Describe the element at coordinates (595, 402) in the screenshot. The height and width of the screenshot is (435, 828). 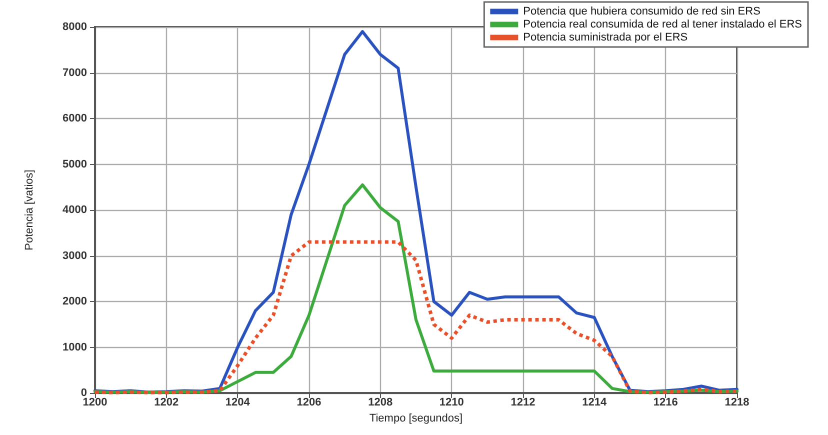
I see `x-tick-label: 1214` at that location.